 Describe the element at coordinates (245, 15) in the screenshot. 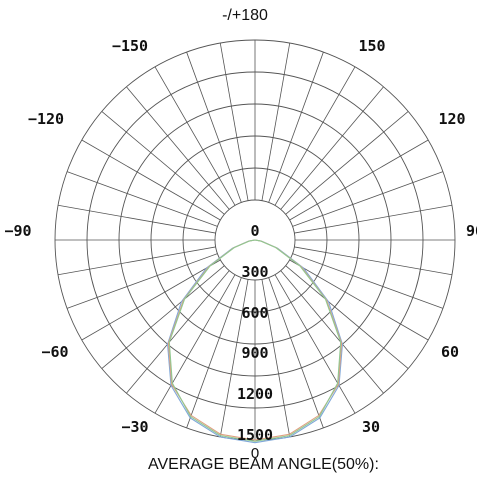

I see `angle-label-180: -/+180` at that location.